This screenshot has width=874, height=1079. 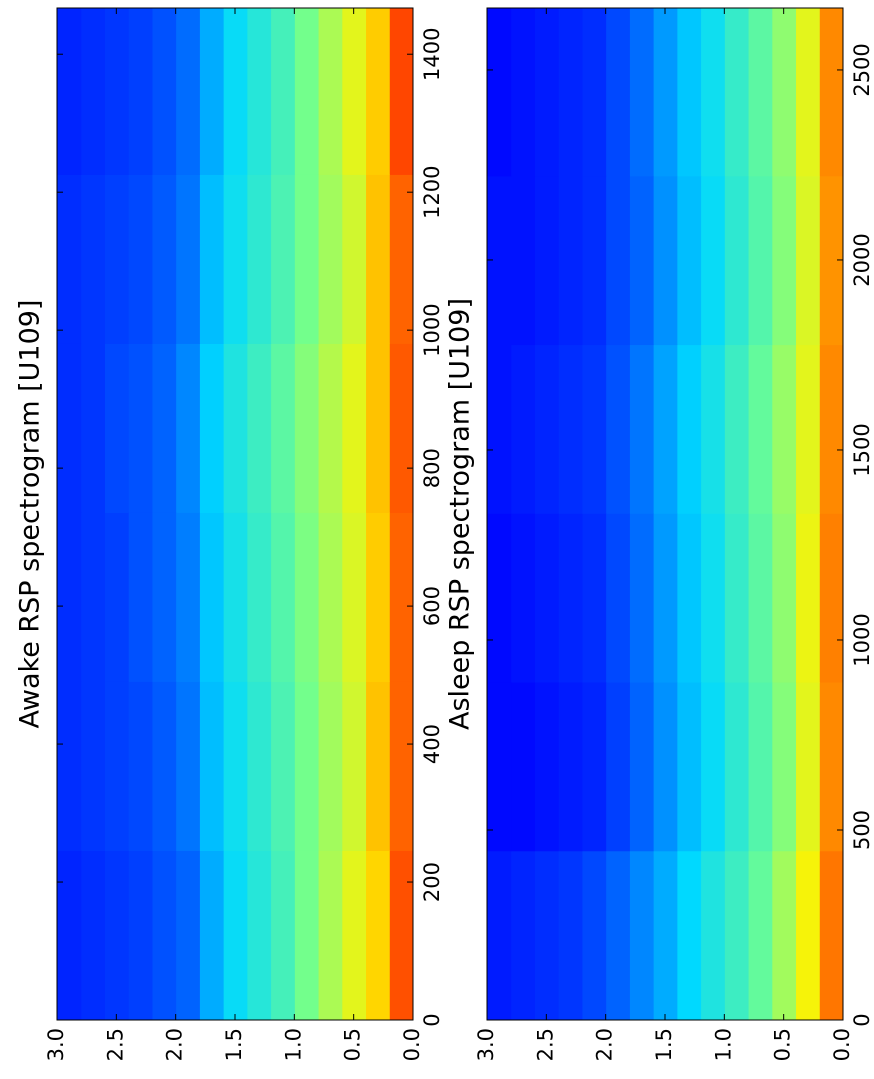 I want to click on x-tick-label: 400, so click(x=432, y=744).